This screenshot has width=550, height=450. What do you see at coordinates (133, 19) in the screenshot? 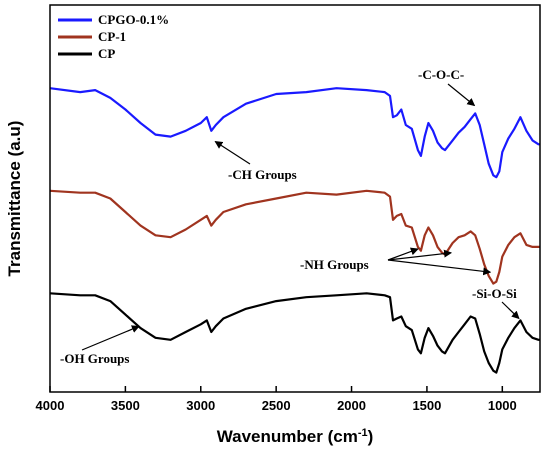
I see `legend-label: CPGO-0.1%` at bounding box center [133, 19].